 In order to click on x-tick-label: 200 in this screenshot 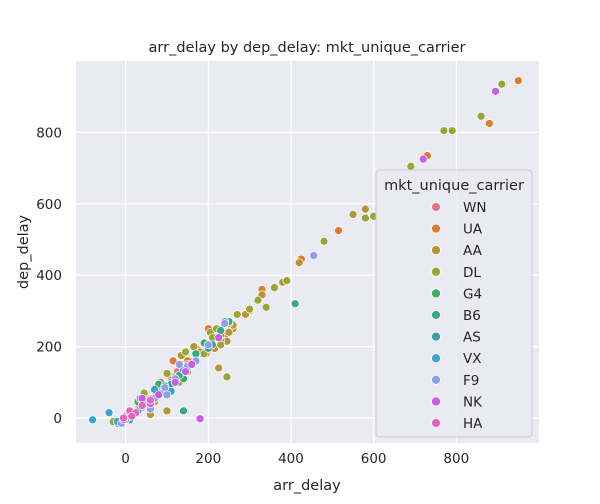, I will do `click(208, 459)`.